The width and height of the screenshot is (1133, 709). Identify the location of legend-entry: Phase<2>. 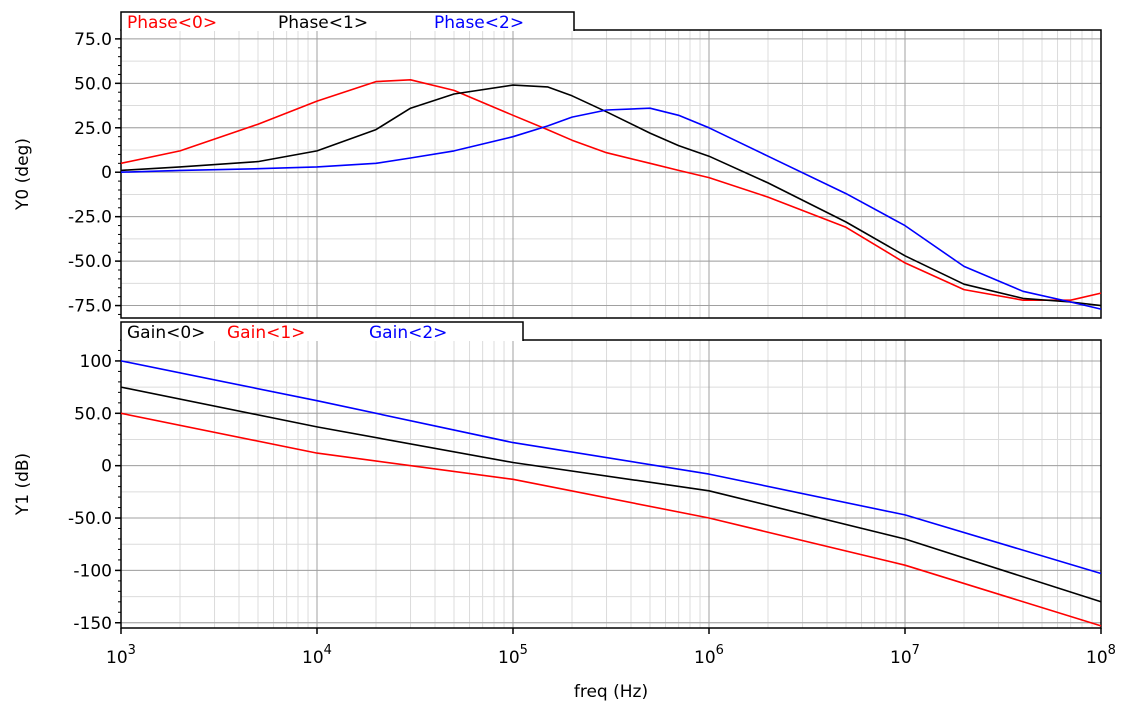
(479, 23).